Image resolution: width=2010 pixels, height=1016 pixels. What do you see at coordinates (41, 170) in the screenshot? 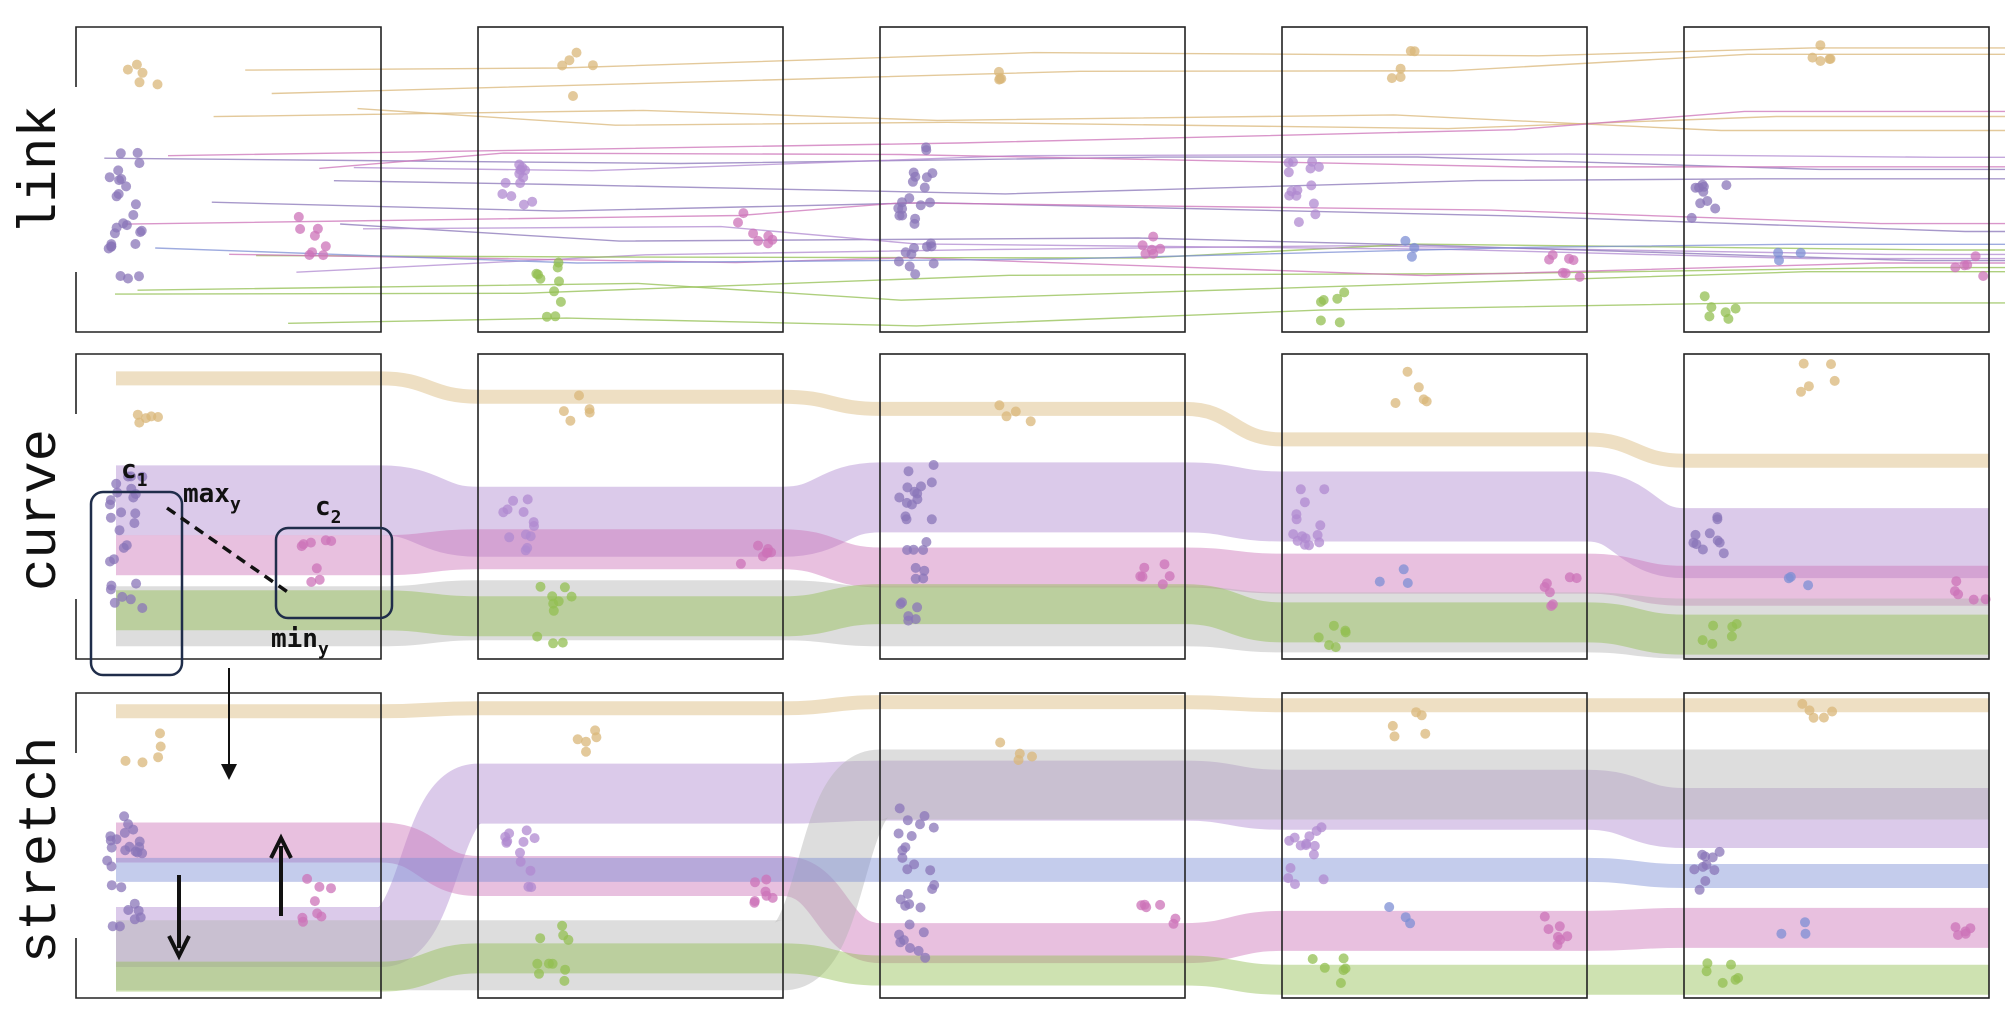
I see `row-label-link: link` at bounding box center [41, 170].